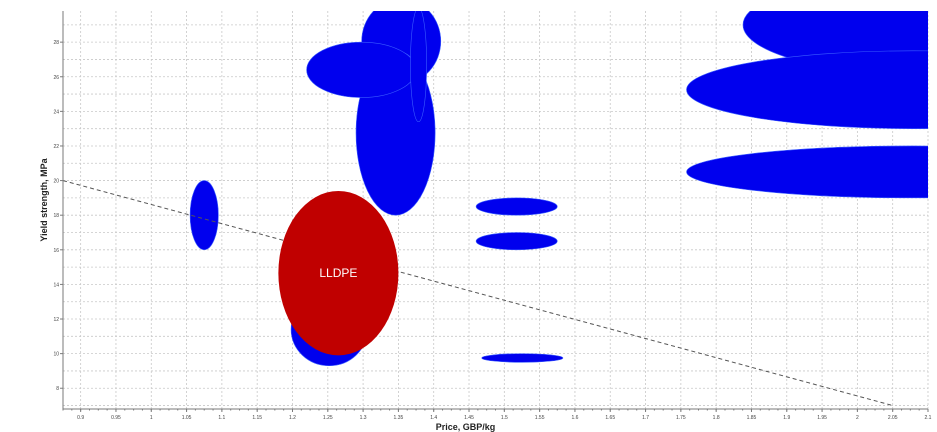 This screenshot has width=937, height=432. What do you see at coordinates (822, 418) in the screenshot?
I see `x-tick-label: 1.95` at bounding box center [822, 418].